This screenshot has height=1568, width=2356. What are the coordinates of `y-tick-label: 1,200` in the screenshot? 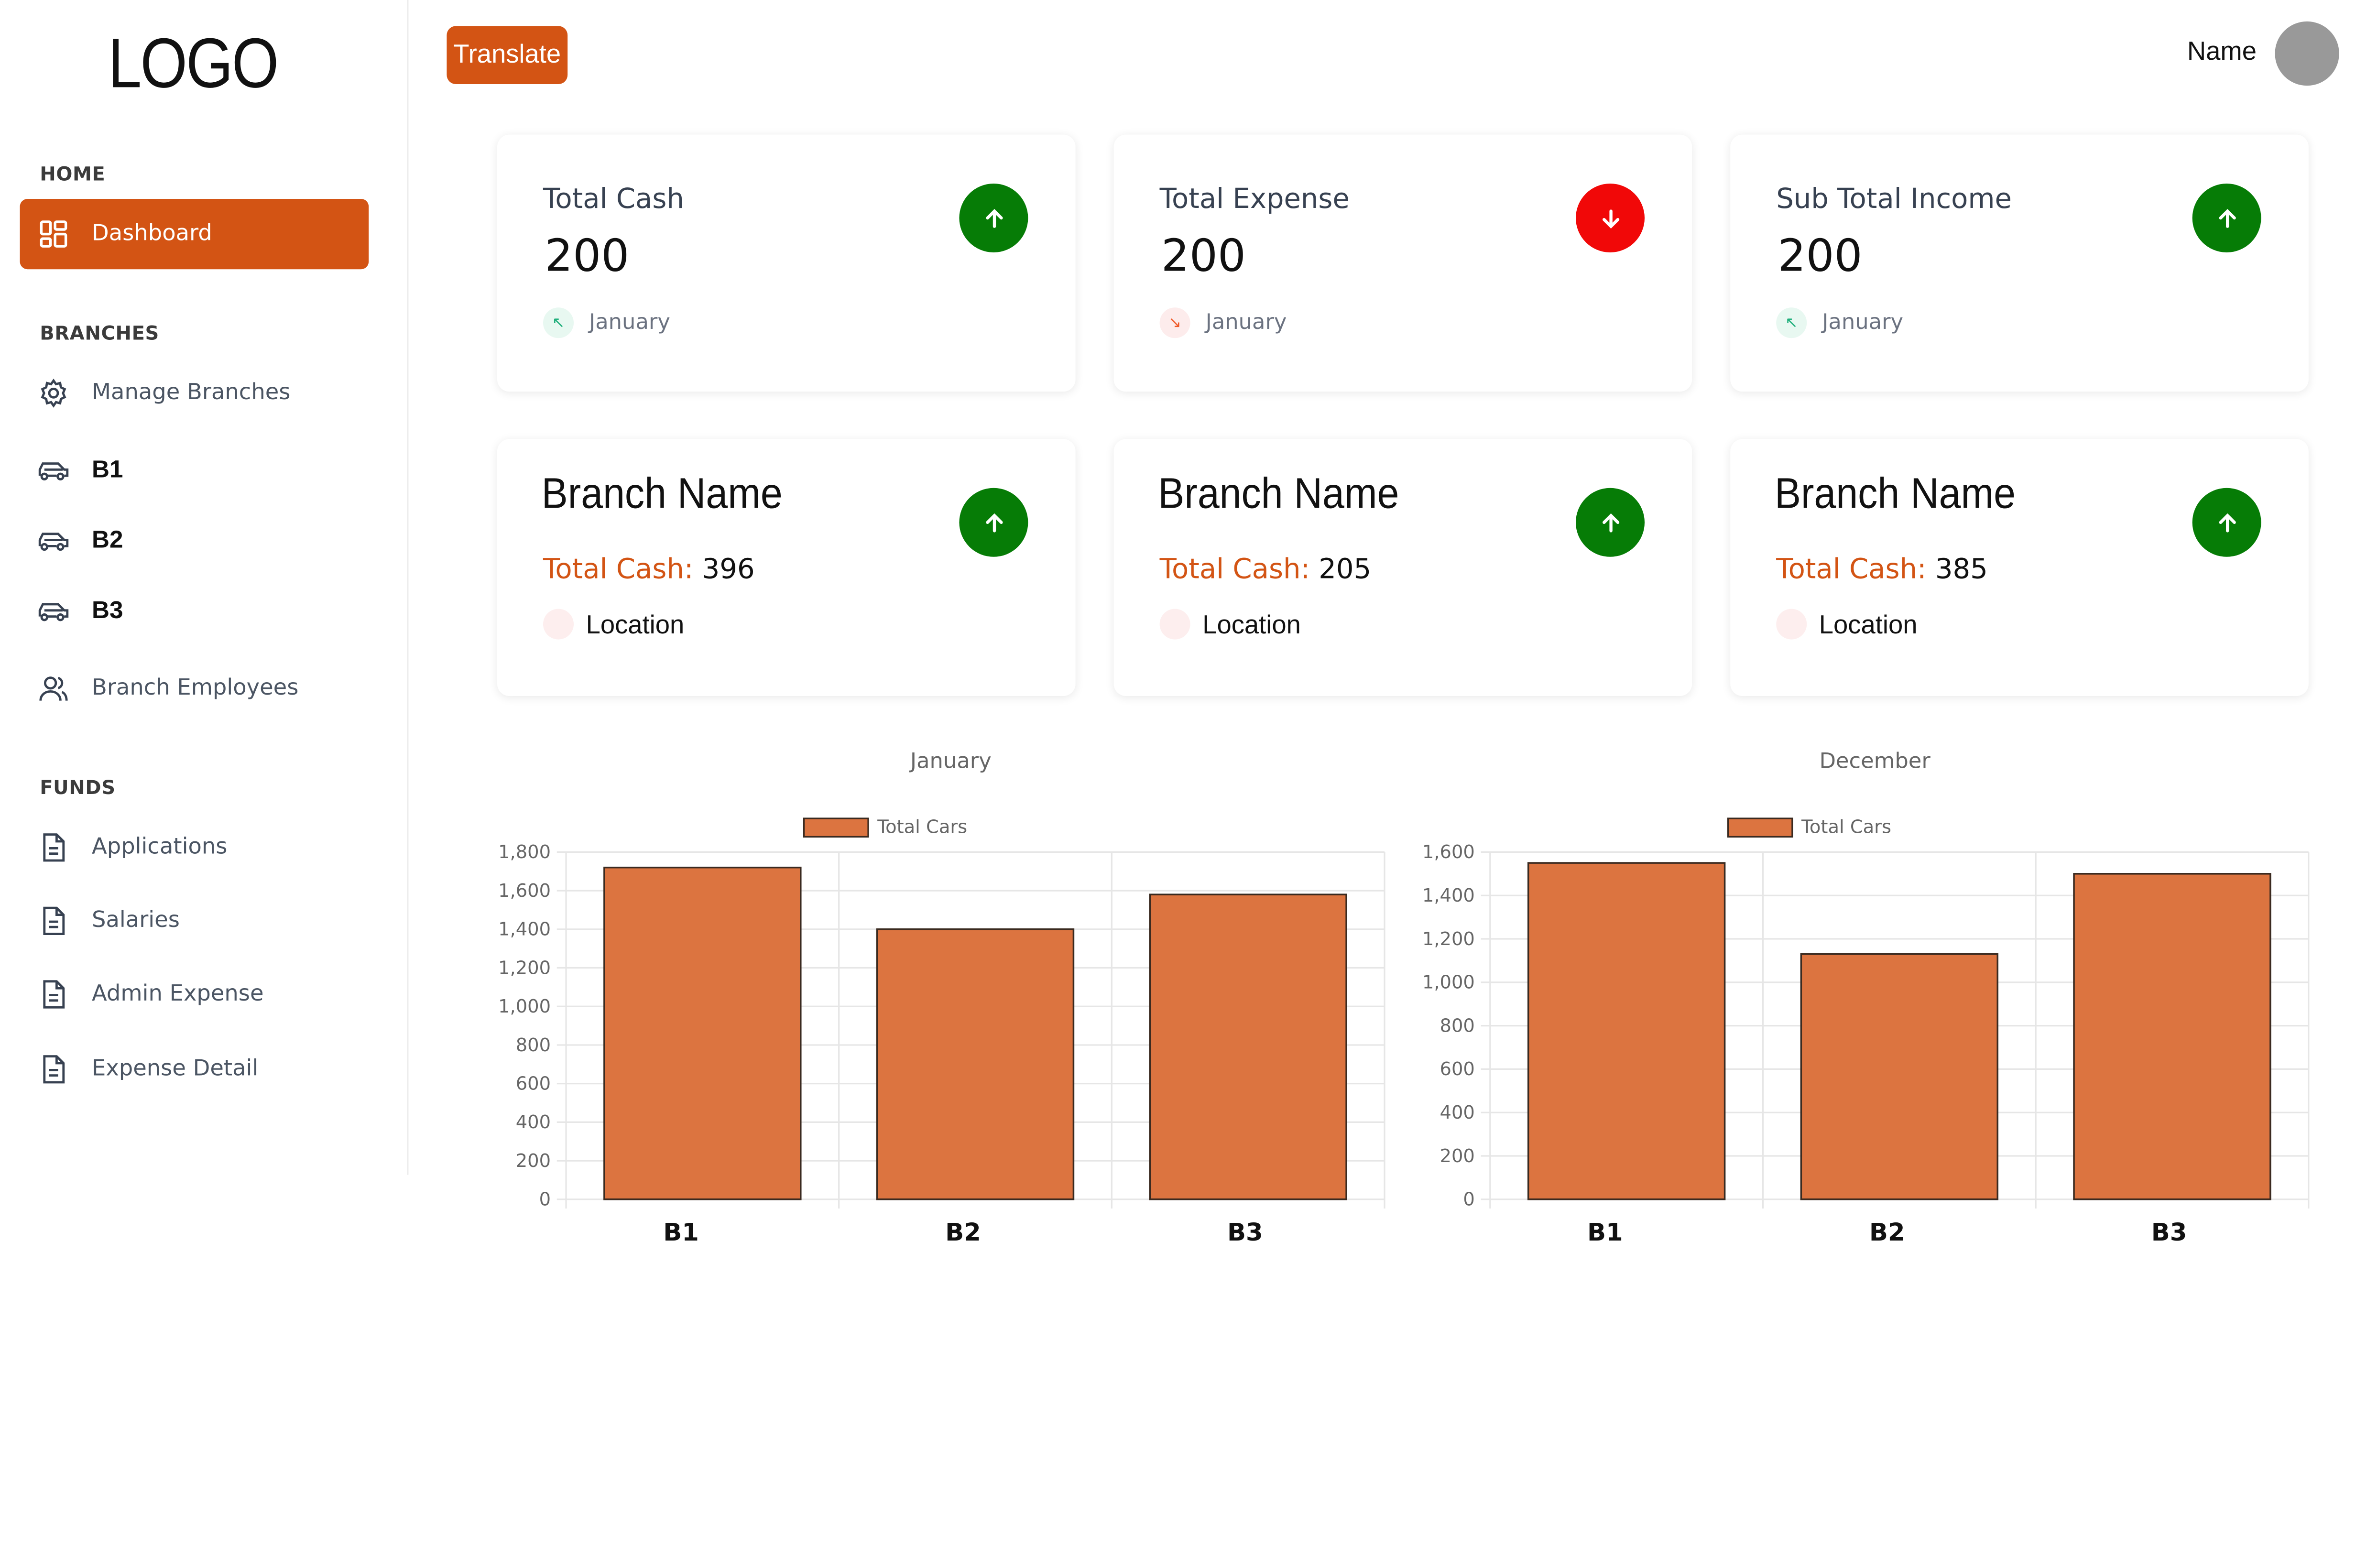 It's located at (1449, 939).